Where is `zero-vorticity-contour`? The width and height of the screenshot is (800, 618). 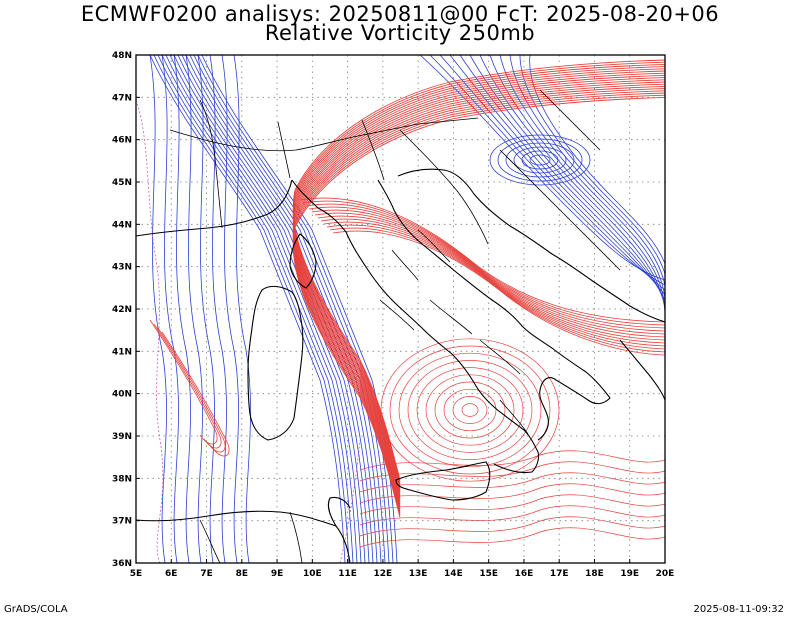
zero-vorticity-contour is located at coordinates (150, 331).